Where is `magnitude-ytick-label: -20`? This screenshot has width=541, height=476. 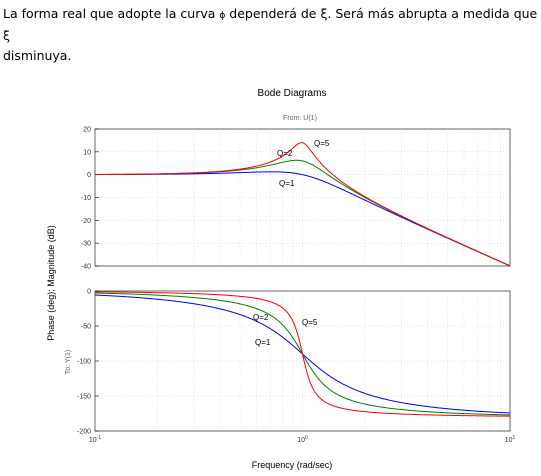 magnitude-ytick-label: -20 is located at coordinates (86, 221).